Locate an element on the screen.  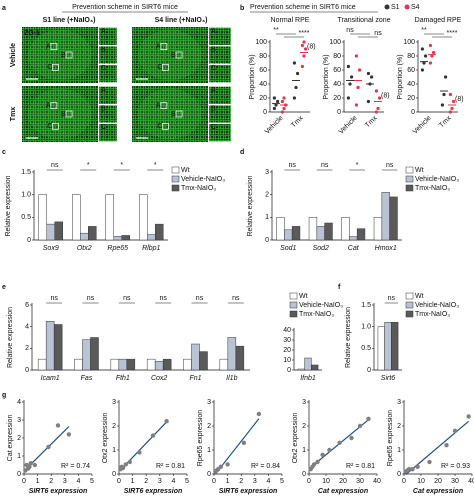
x-tick-label: 0 is located at coordinates (24, 481).